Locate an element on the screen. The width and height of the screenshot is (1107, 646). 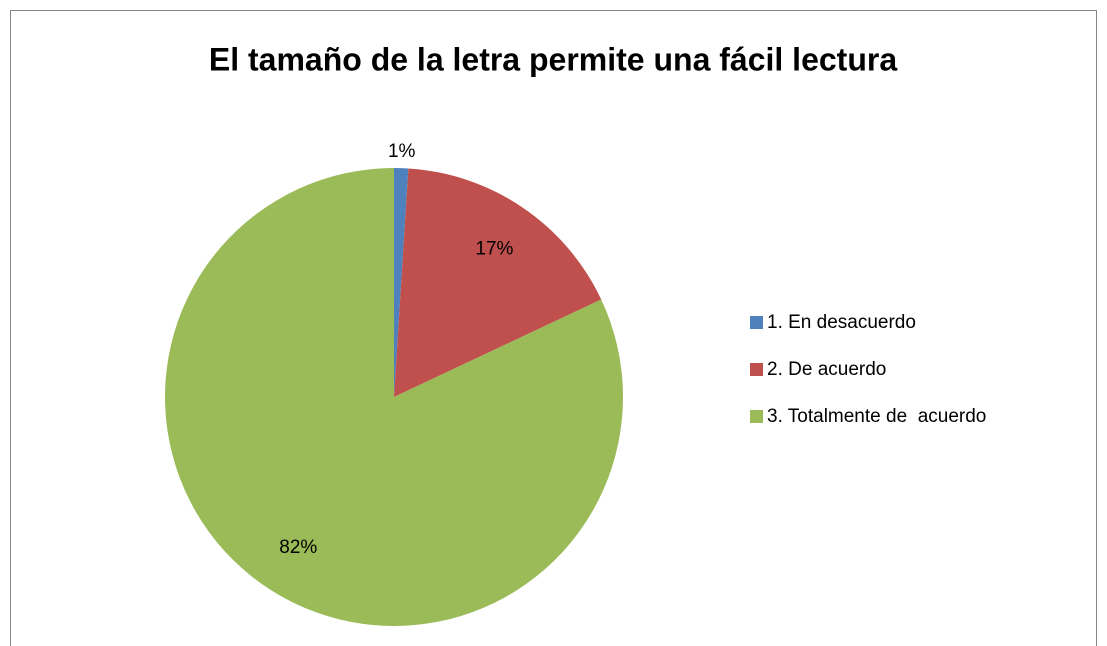
data-label: 82% is located at coordinates (298, 547).